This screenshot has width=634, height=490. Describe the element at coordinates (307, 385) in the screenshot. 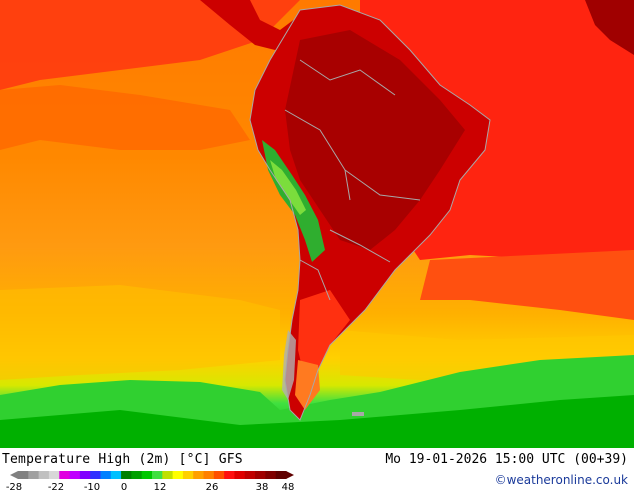

I see `southern-tip` at that location.